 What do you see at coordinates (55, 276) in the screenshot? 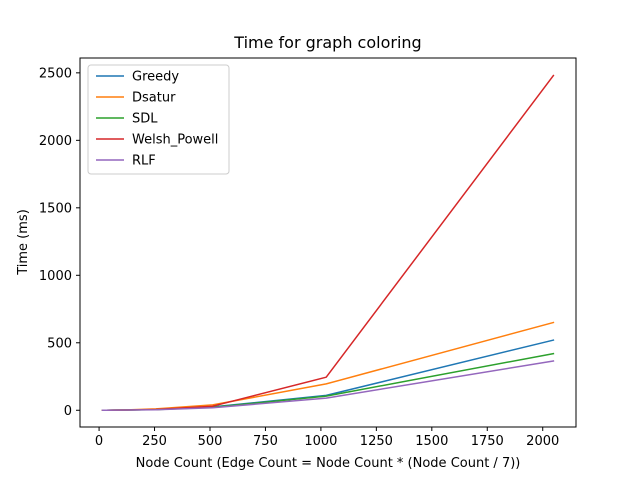
I see `y-tick-label: 1000` at bounding box center [55, 276].